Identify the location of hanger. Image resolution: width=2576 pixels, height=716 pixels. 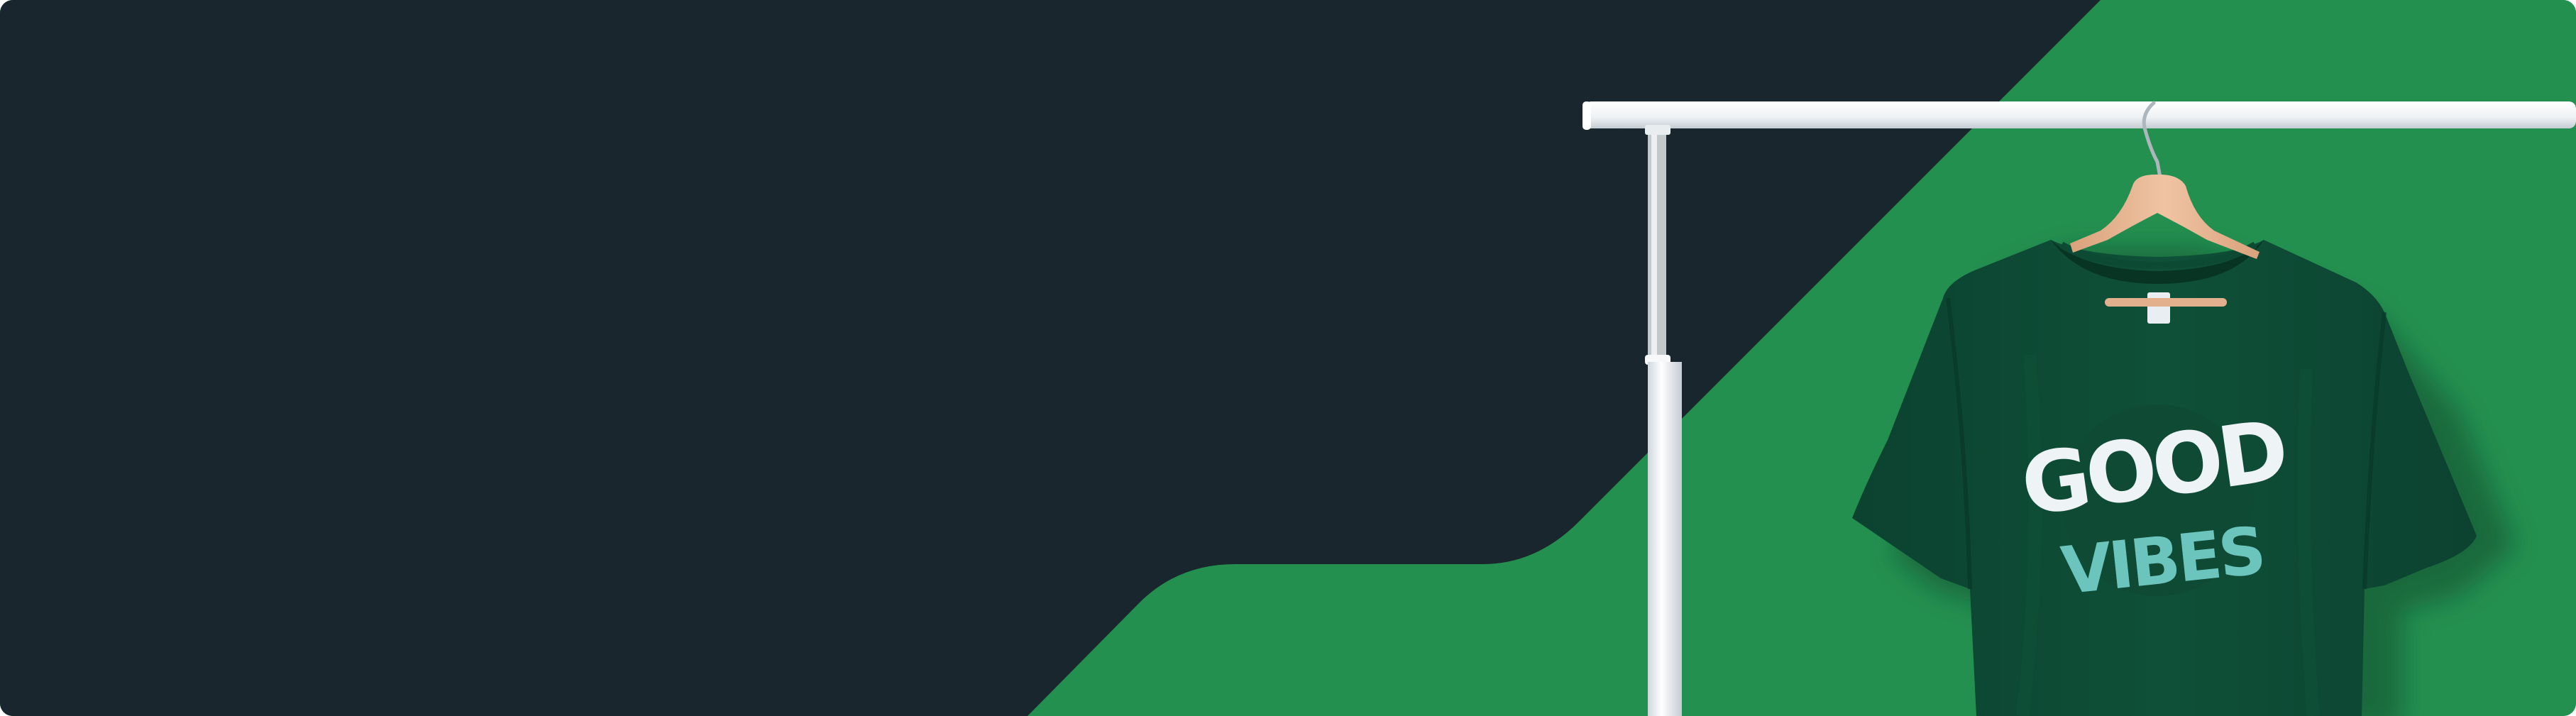
(2164, 204).